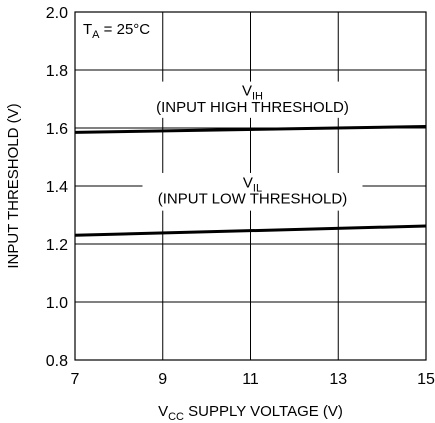 The height and width of the screenshot is (423, 435). I want to click on y-tick-label: 1.8, so click(57, 71).